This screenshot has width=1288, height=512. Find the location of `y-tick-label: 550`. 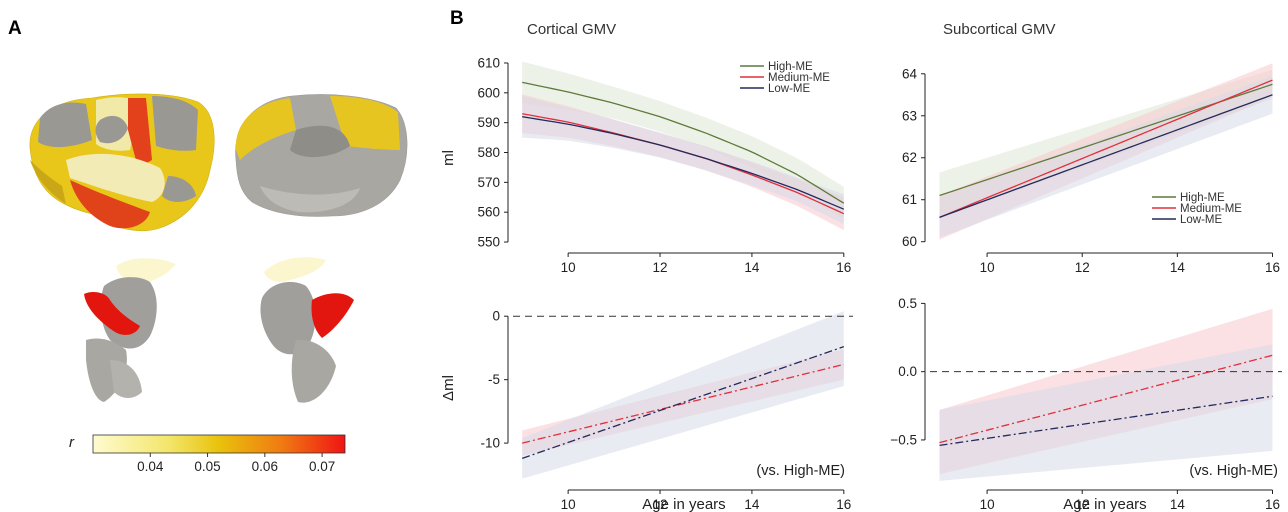

y-tick-label: 550 is located at coordinates (488, 242).